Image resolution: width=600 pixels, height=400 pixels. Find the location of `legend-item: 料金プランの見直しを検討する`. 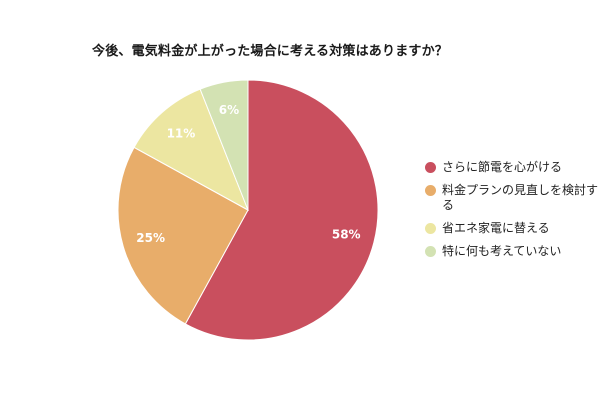

legend-item: 料金プランの見直しを検討する is located at coordinates (512, 198).